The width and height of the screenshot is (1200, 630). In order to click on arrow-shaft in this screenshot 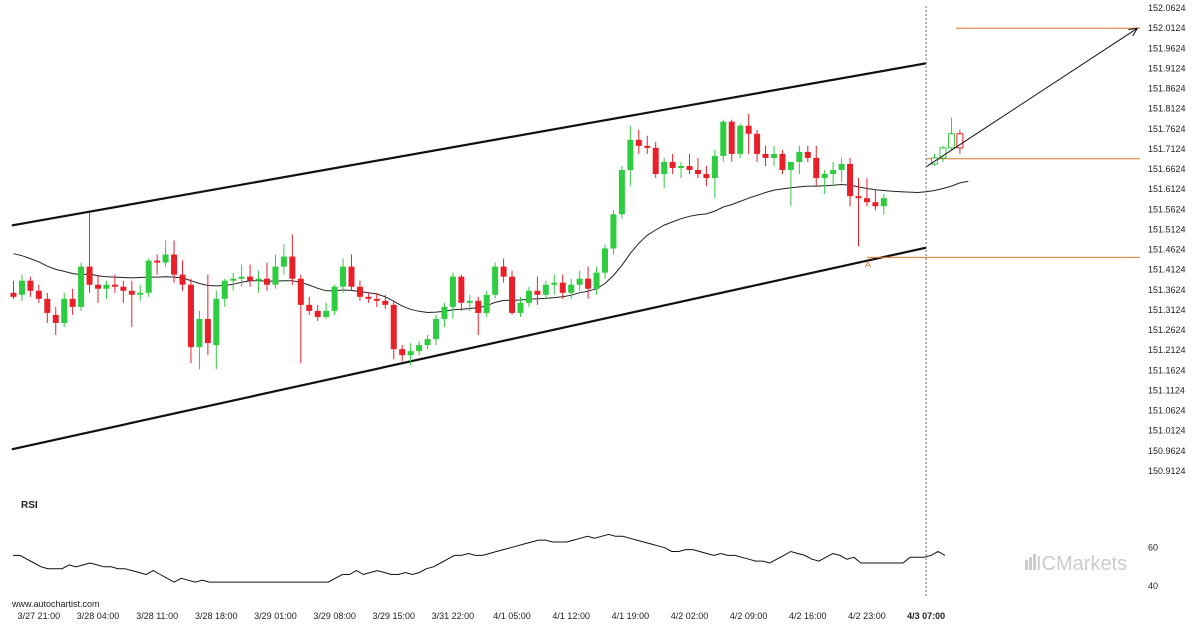, I will do `click(1031, 97)`.